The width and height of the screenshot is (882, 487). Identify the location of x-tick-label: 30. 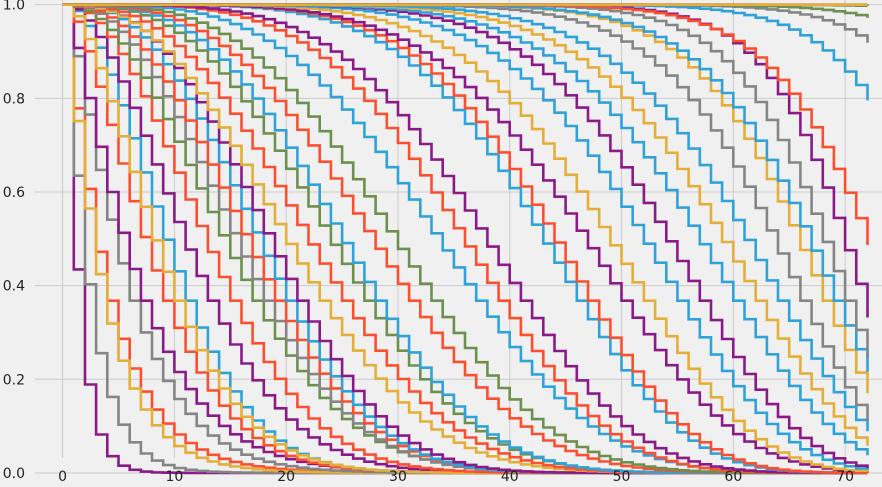
(398, 477).